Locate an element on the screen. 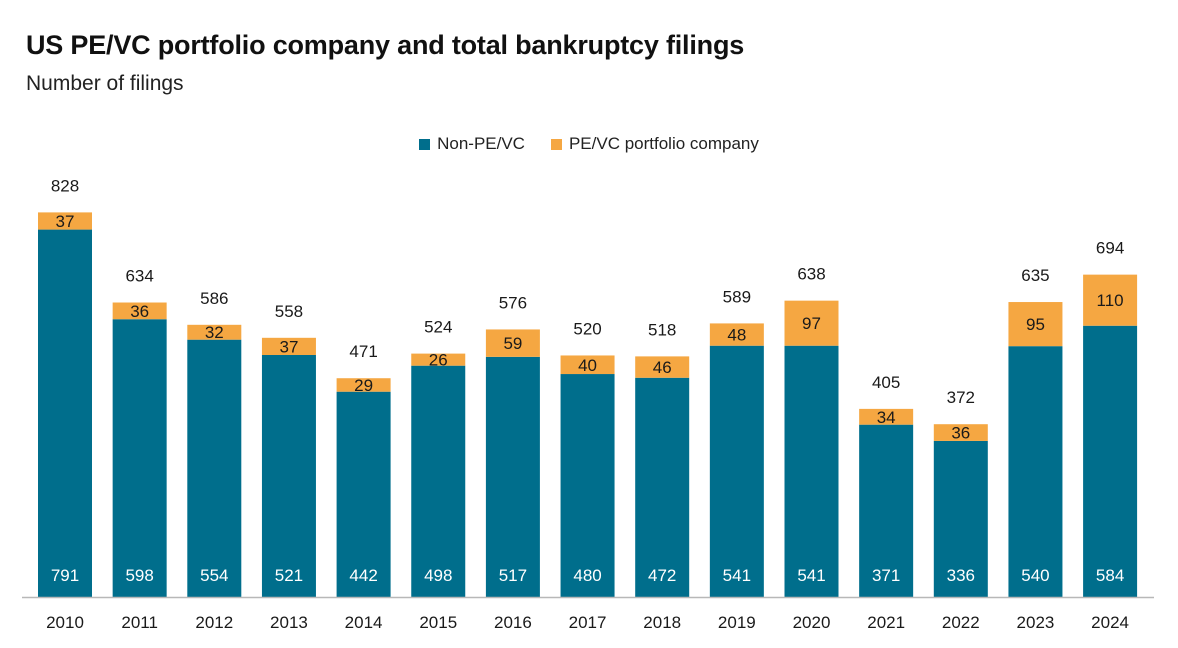  label-non-pe-vc-2014: 442 is located at coordinates (363, 575).